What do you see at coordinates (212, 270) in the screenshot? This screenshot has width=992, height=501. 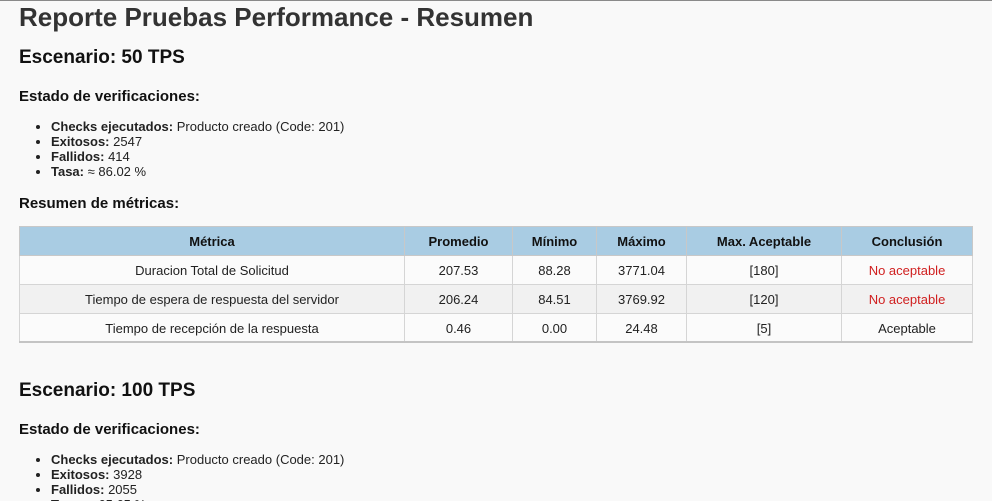 I see `metric-cell: Duracion Total de Solicitud` at bounding box center [212, 270].